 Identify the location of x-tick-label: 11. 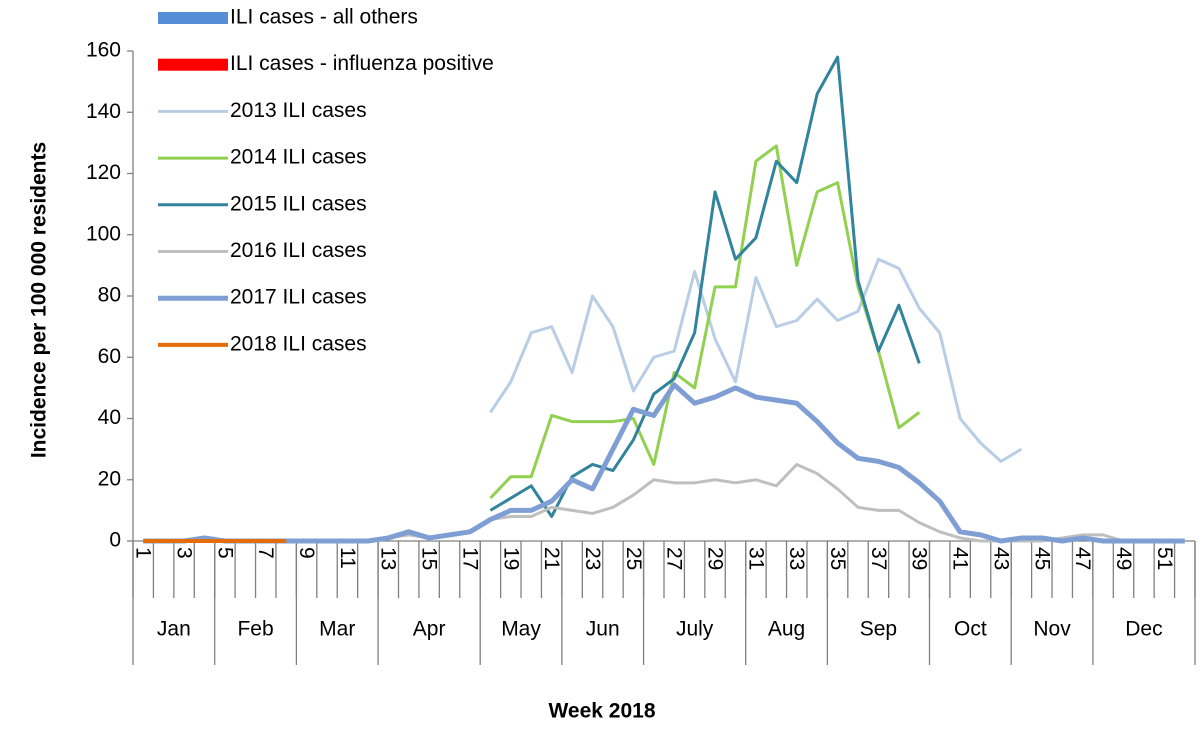
(347, 558).